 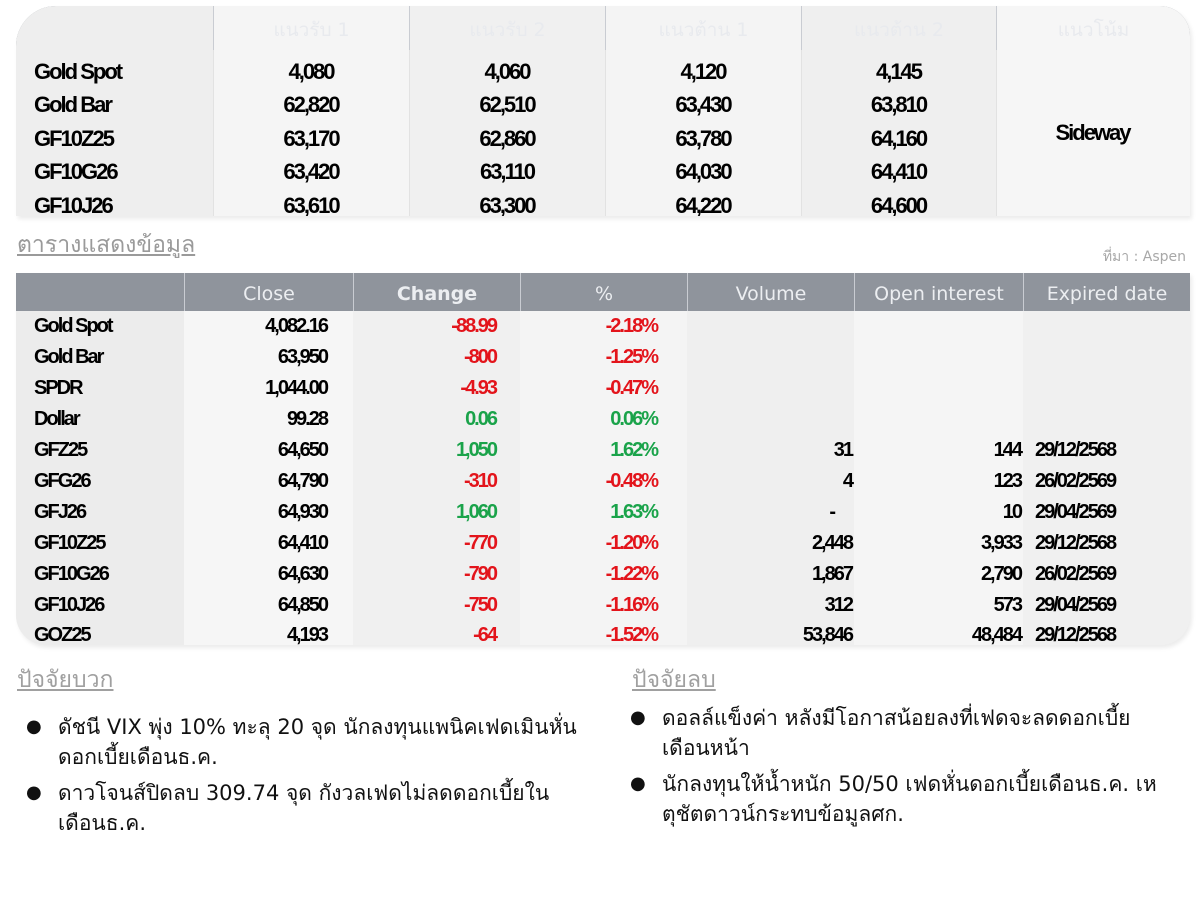 What do you see at coordinates (476, 450) in the screenshot?
I see `change-value: 1,050` at bounding box center [476, 450].